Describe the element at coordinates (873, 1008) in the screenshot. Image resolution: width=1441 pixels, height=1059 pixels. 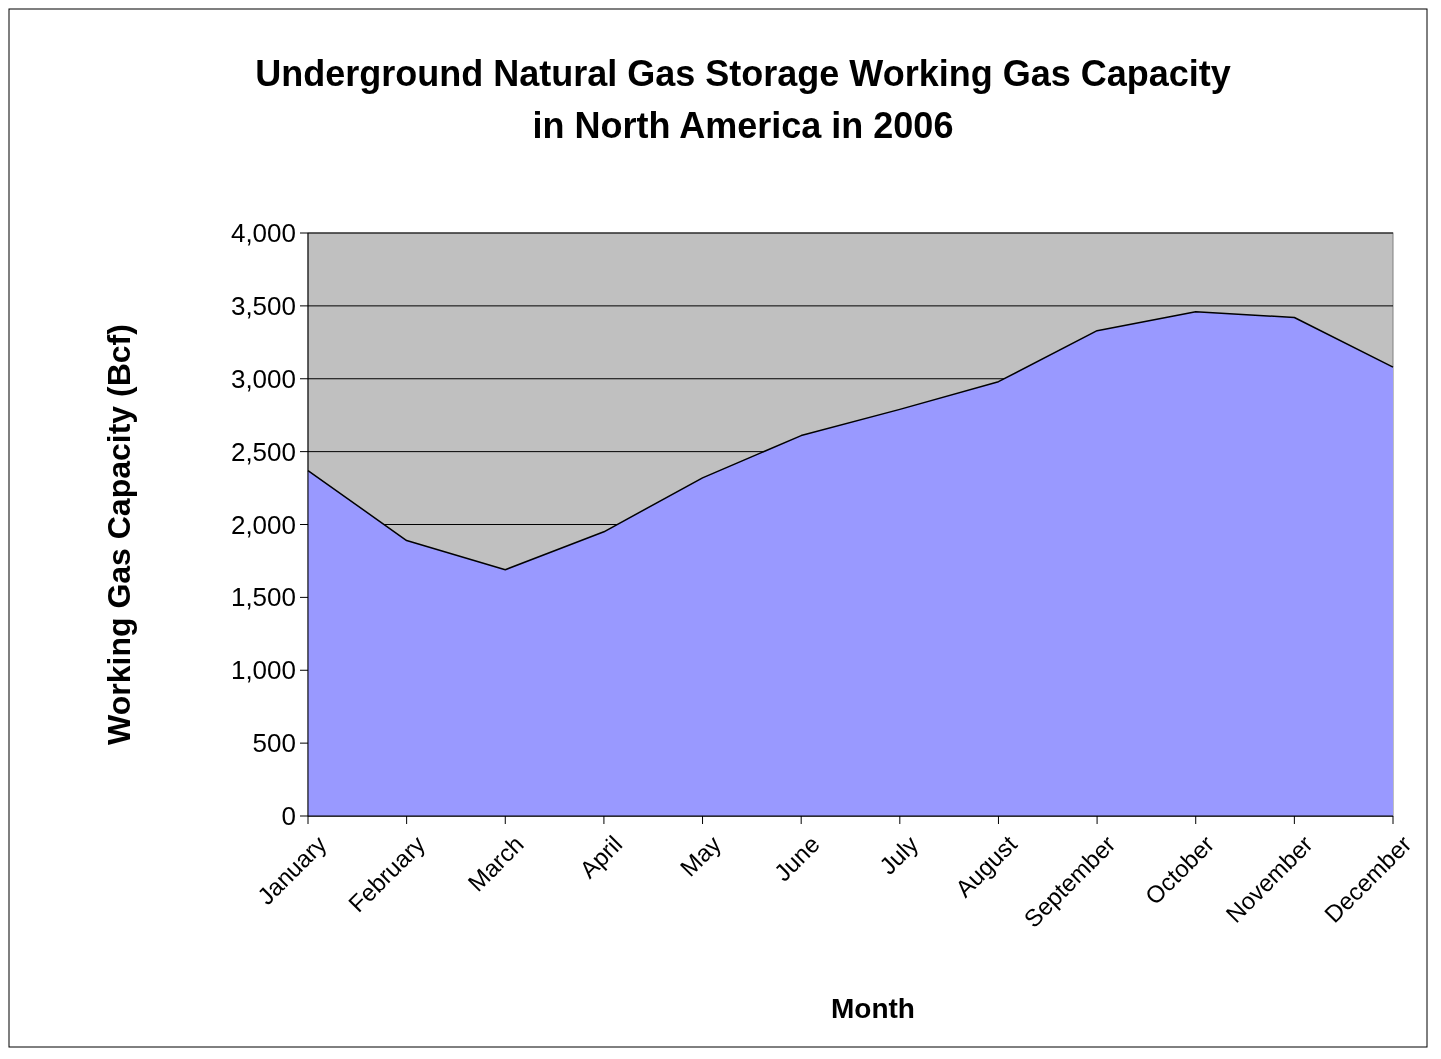
I see `x-axis-title: Month` at that location.